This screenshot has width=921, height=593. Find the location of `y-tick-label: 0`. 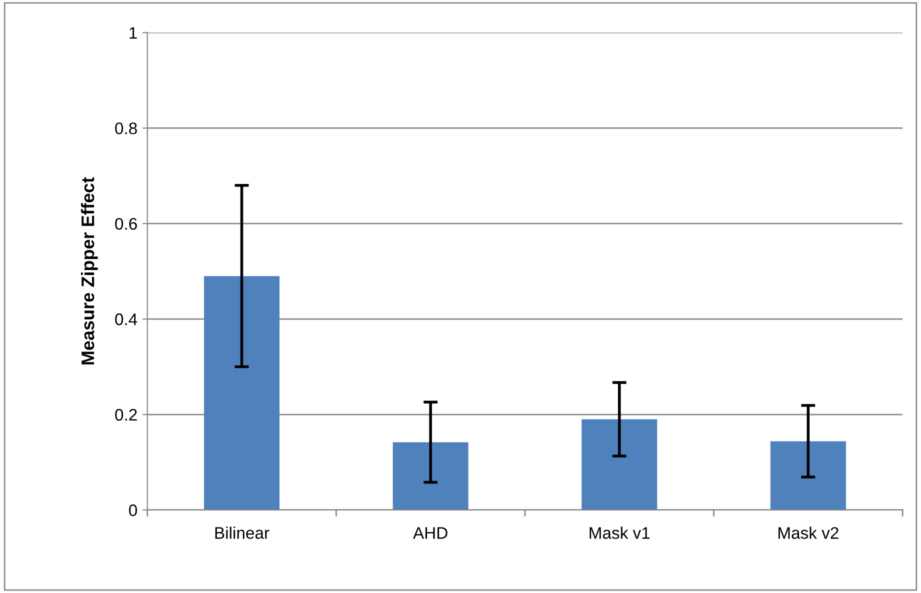

y-tick-label: 0 is located at coordinates (133, 510).